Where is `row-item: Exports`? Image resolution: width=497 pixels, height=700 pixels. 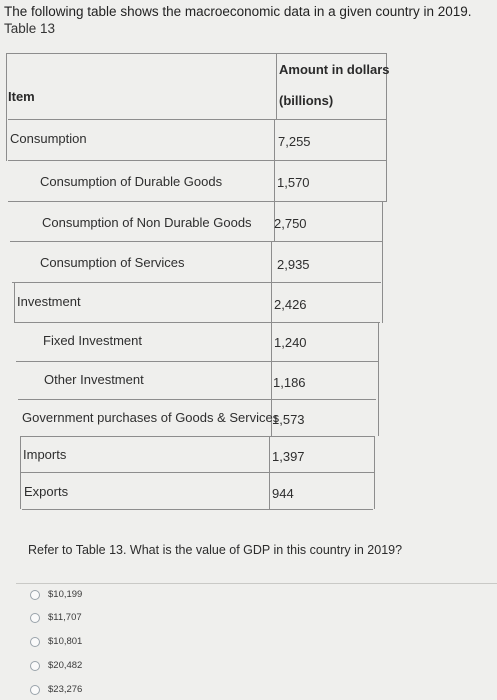 row-item: Exports is located at coordinates (46, 491).